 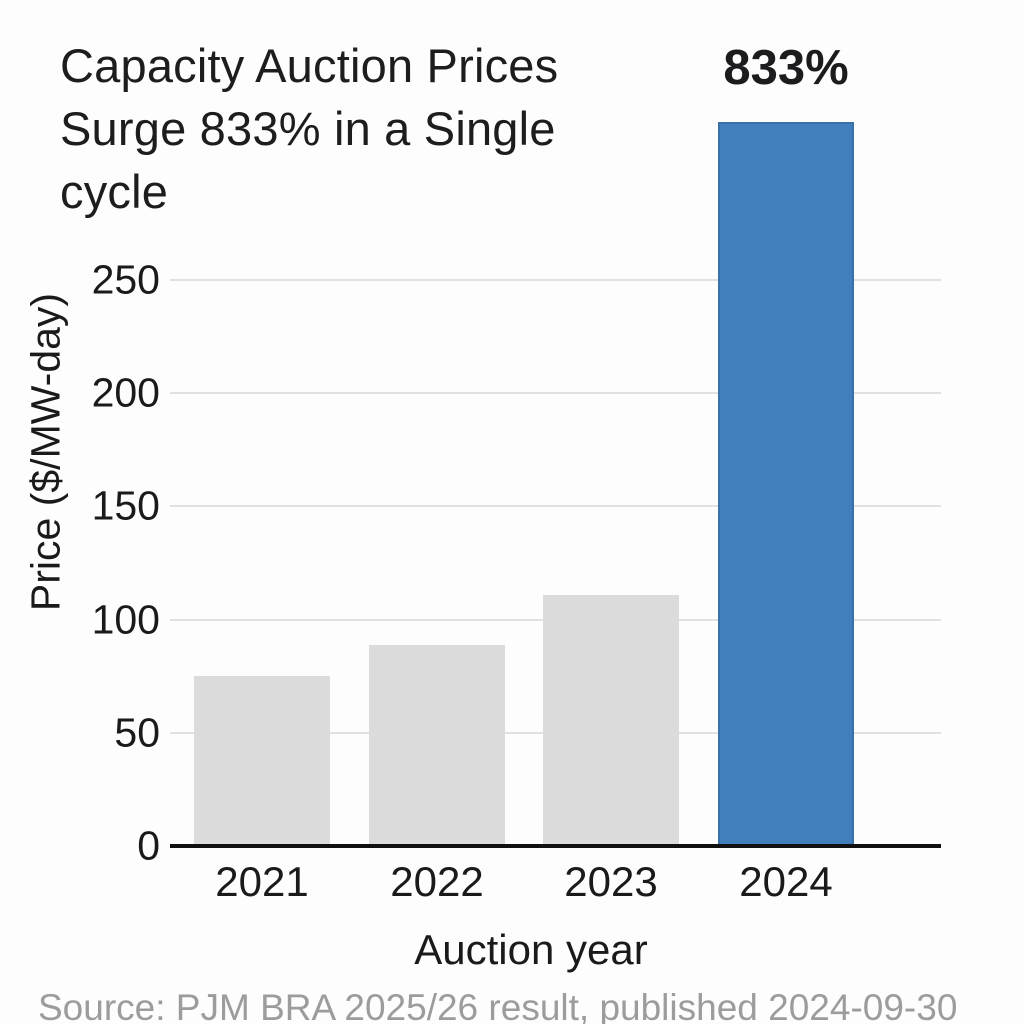 What do you see at coordinates (786, 484) in the screenshot?
I see `bar-2024` at bounding box center [786, 484].